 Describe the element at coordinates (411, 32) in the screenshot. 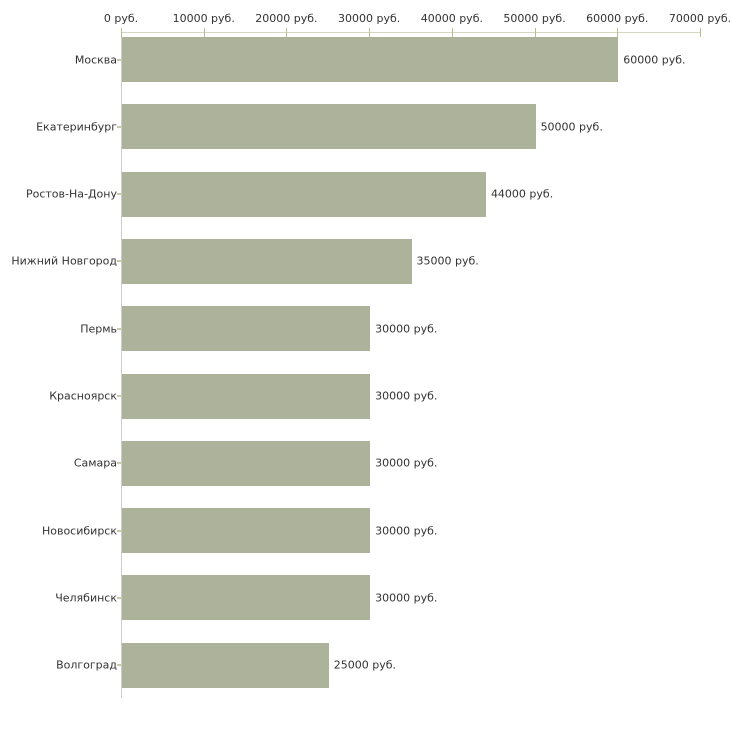

I see `x-axis-line` at that location.